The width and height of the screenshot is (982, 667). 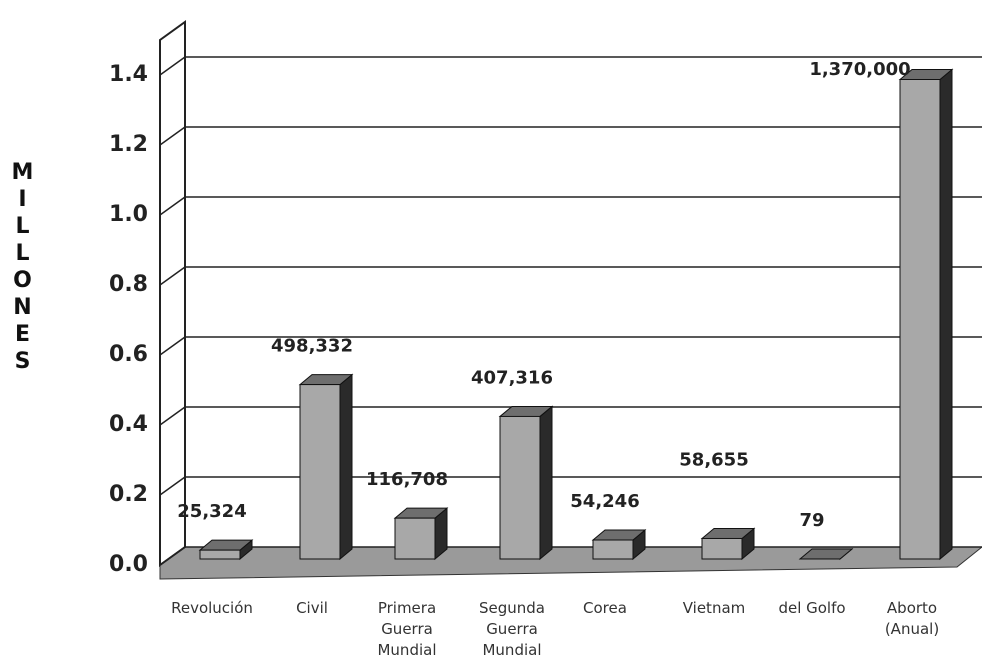 What do you see at coordinates (407, 629) in the screenshot?
I see `x-tick-label: Primera Guerra Mundial` at bounding box center [407, 629].